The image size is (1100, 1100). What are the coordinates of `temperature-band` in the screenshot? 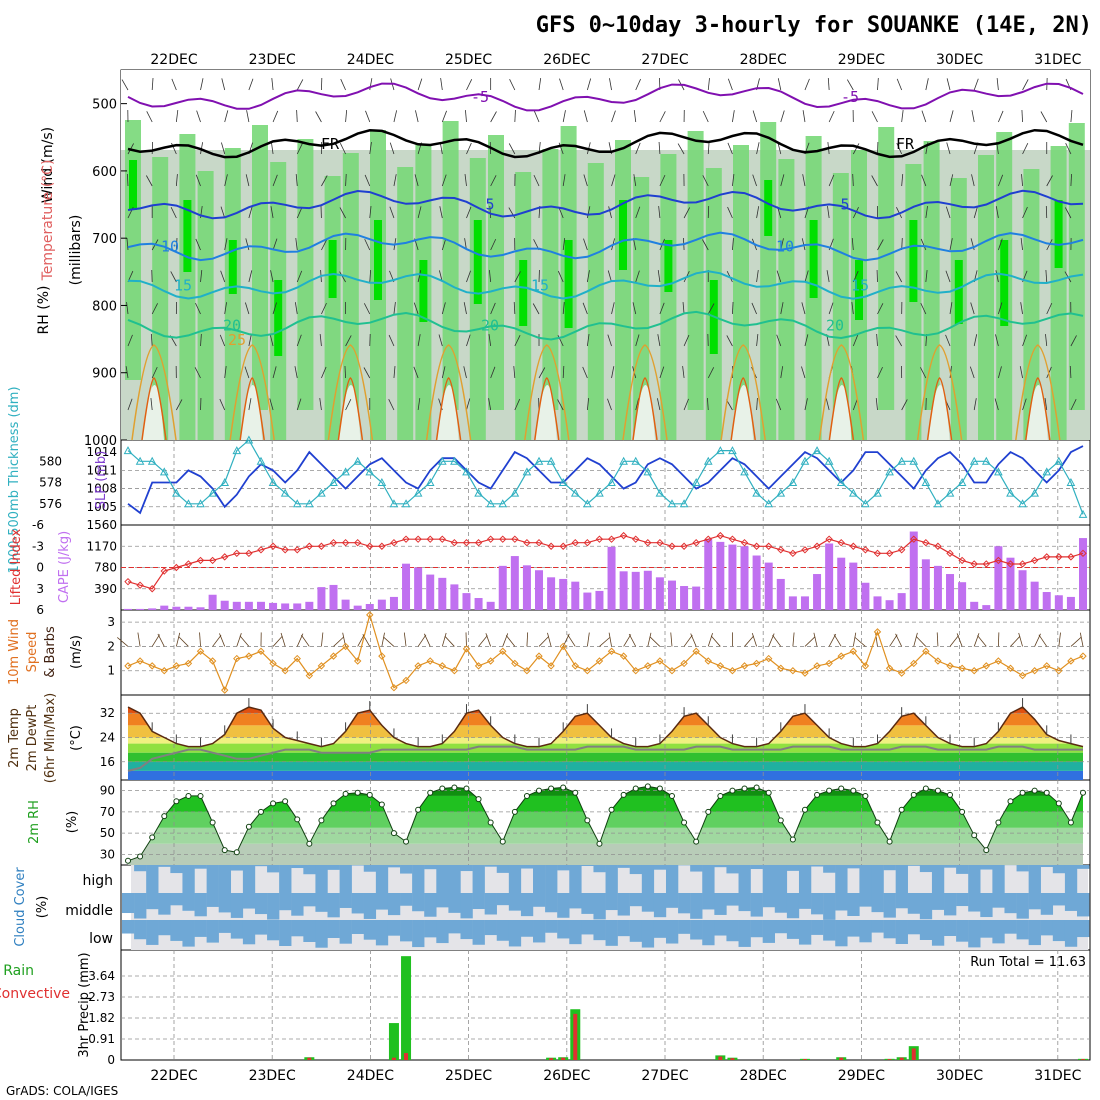 It's located at (605, 740).